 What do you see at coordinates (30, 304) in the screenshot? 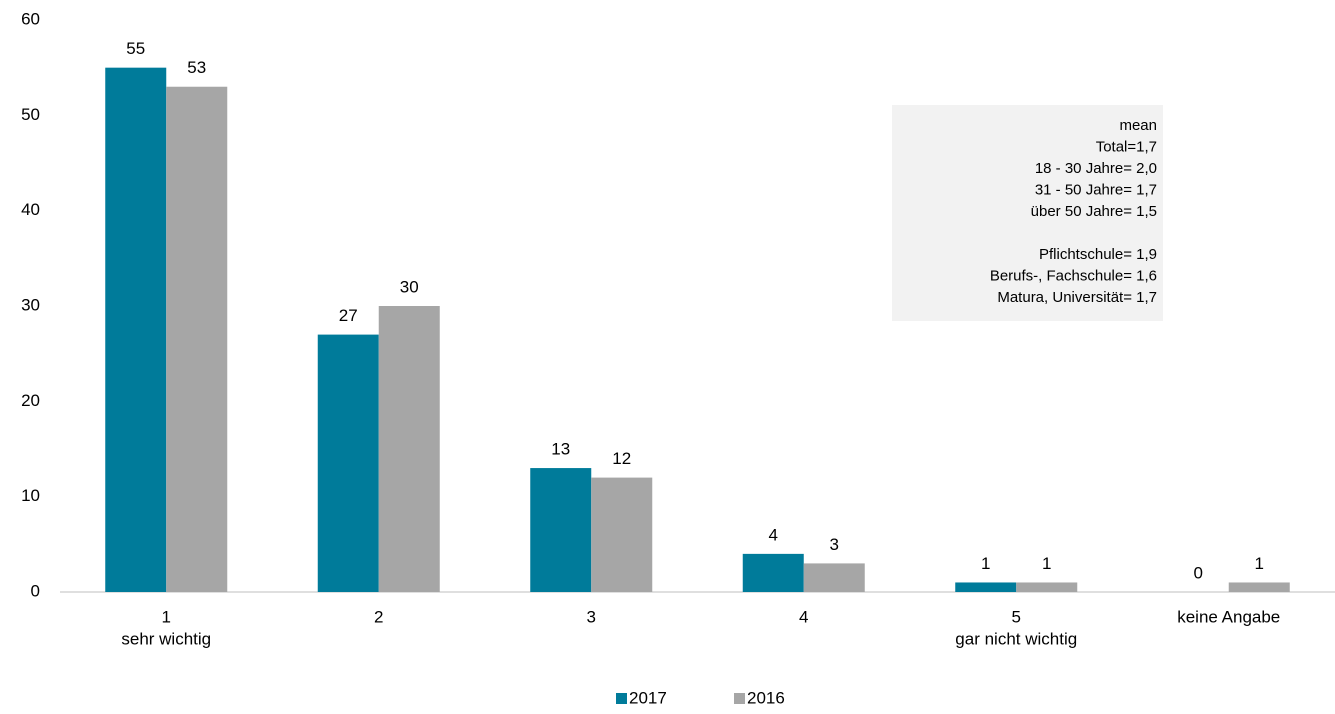
I see `y-tick-label: 30` at bounding box center [30, 304].